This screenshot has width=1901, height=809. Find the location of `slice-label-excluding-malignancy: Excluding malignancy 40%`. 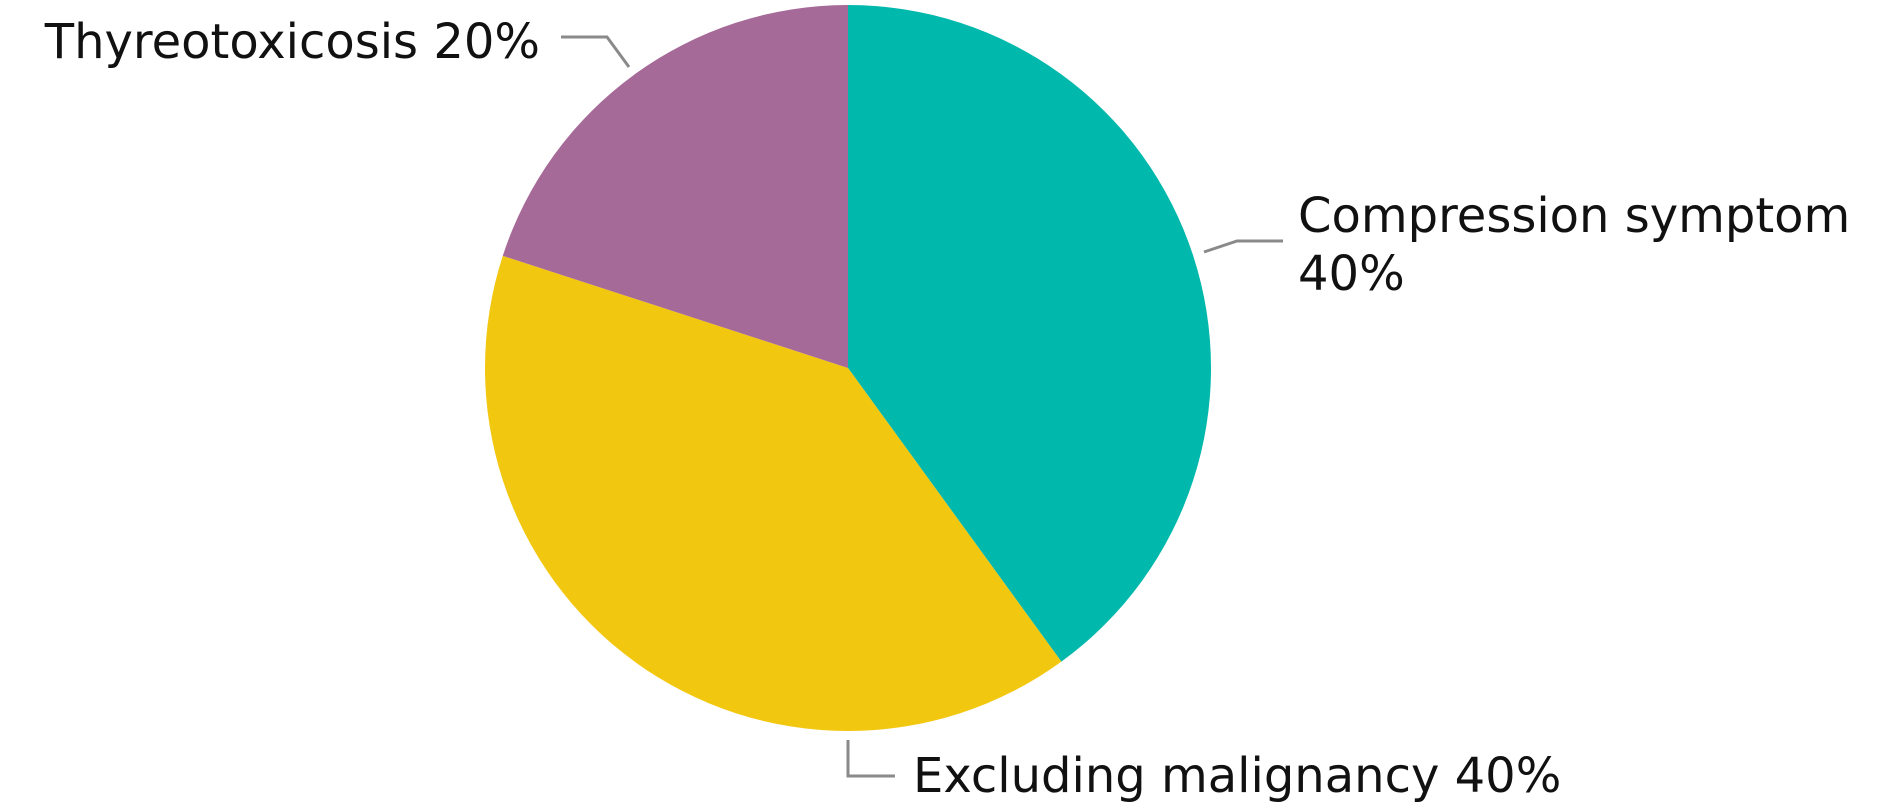

slice-label-excluding-malignancy: Excluding malignancy 40% is located at coordinates (1237, 776).